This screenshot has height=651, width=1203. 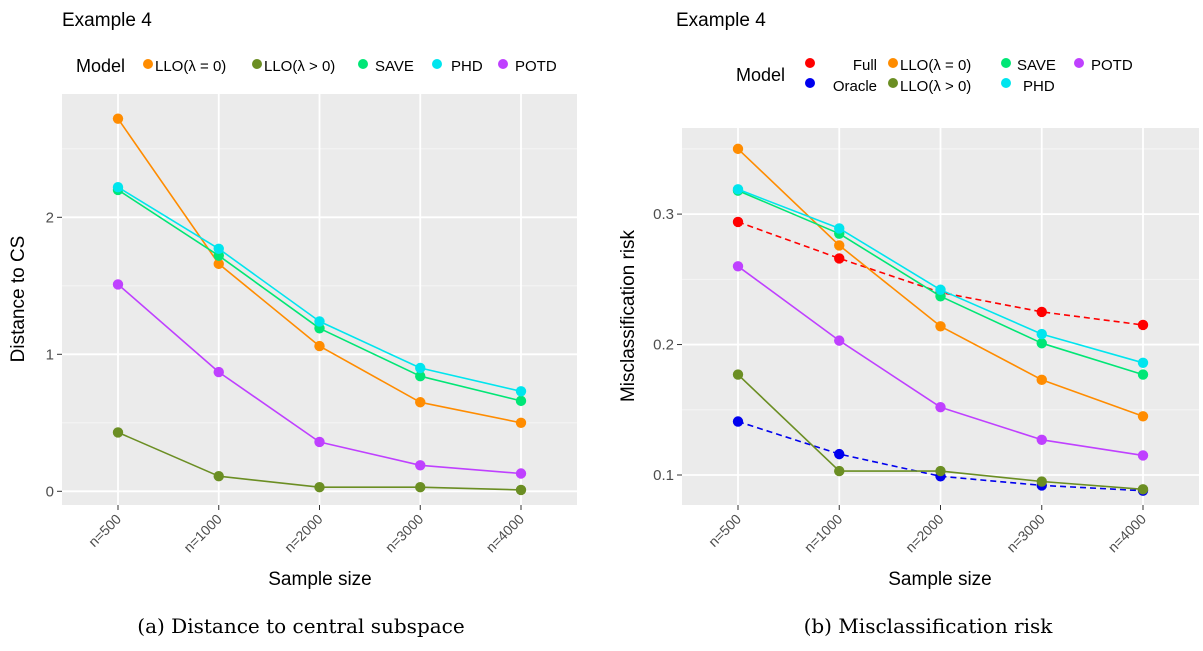 I want to click on y-tick-label: 1, so click(x=50, y=354).